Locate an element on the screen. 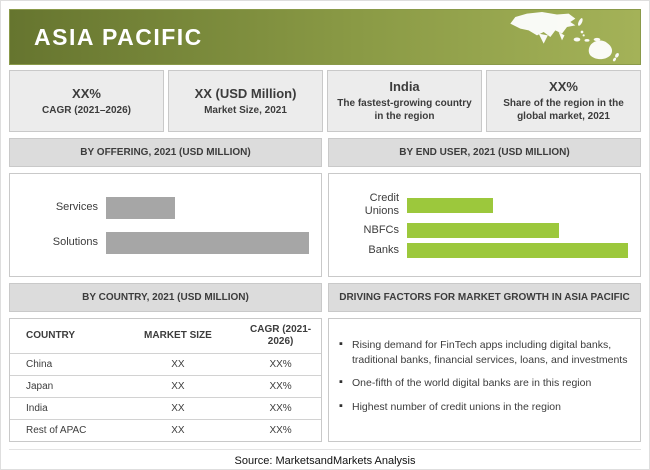 The width and height of the screenshot is (650, 470). bar-label-services: Services is located at coordinates (76, 207).